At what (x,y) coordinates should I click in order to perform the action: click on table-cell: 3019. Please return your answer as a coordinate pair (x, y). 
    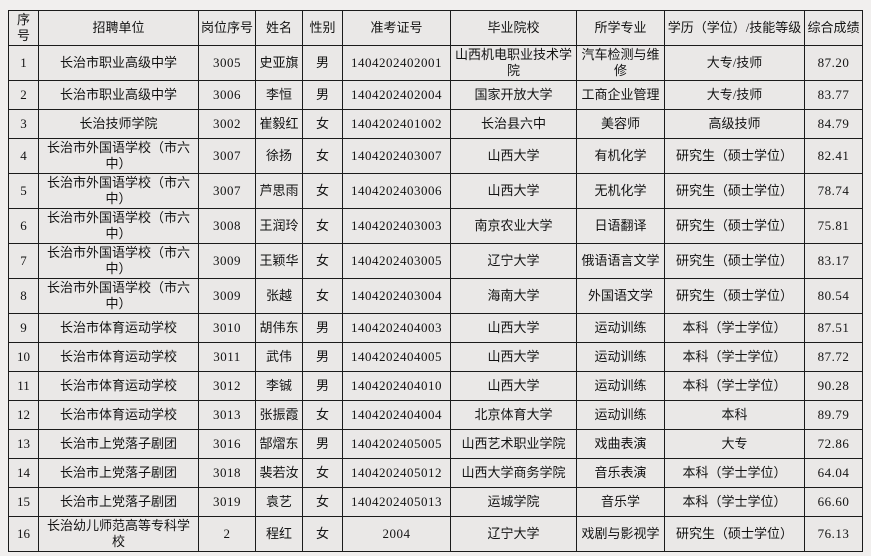
    Looking at the image, I should click on (227, 502).